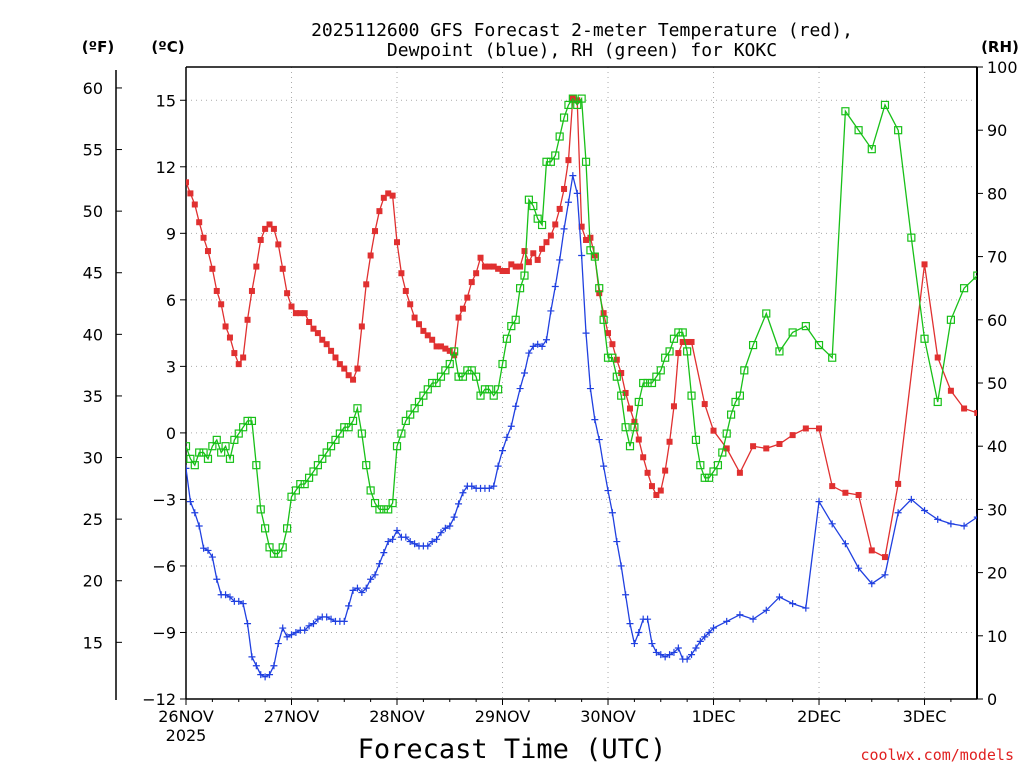  Describe the element at coordinates (997, 130) in the screenshot. I see `rh-tick-label: 90` at that location.